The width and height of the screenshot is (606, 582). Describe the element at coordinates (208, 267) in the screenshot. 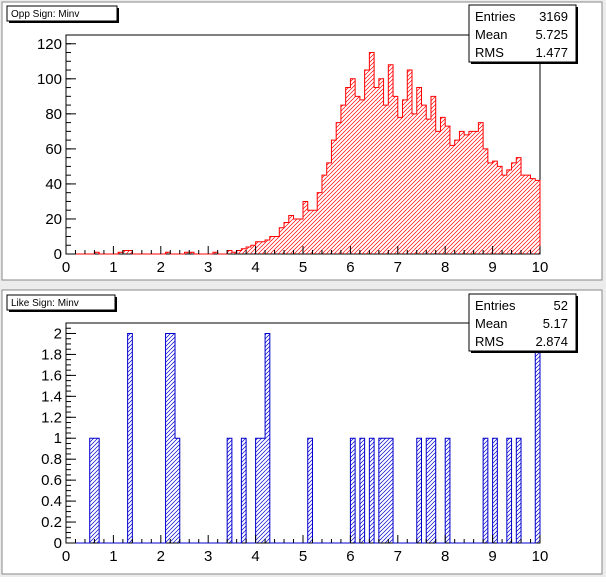

I see `x-tick-label: 3` at that location.